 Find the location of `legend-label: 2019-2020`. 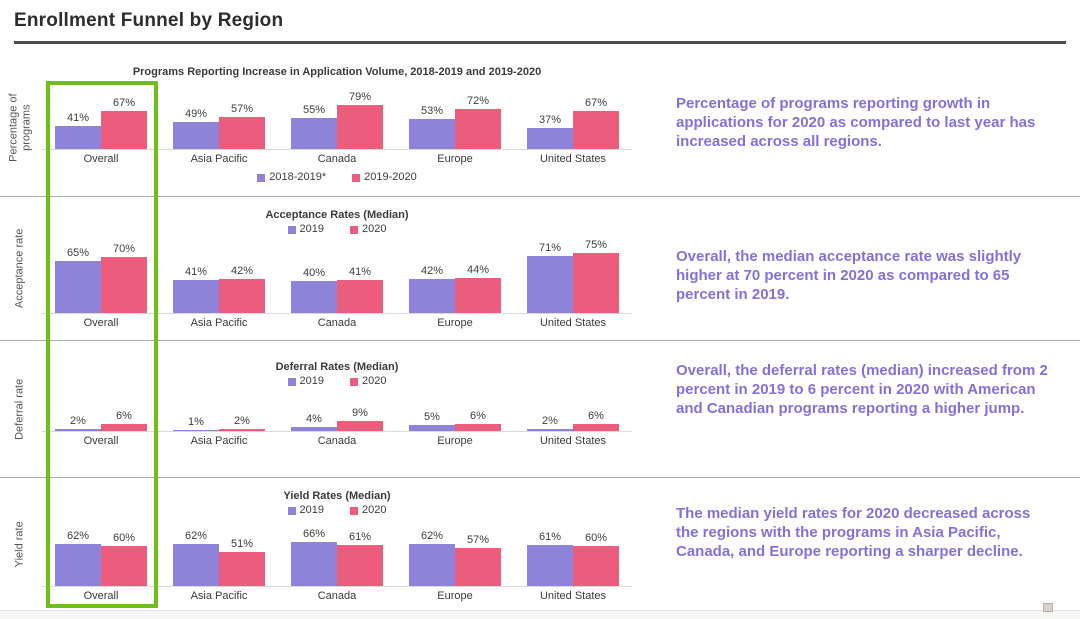

legend-label: 2019-2020 is located at coordinates (390, 177).